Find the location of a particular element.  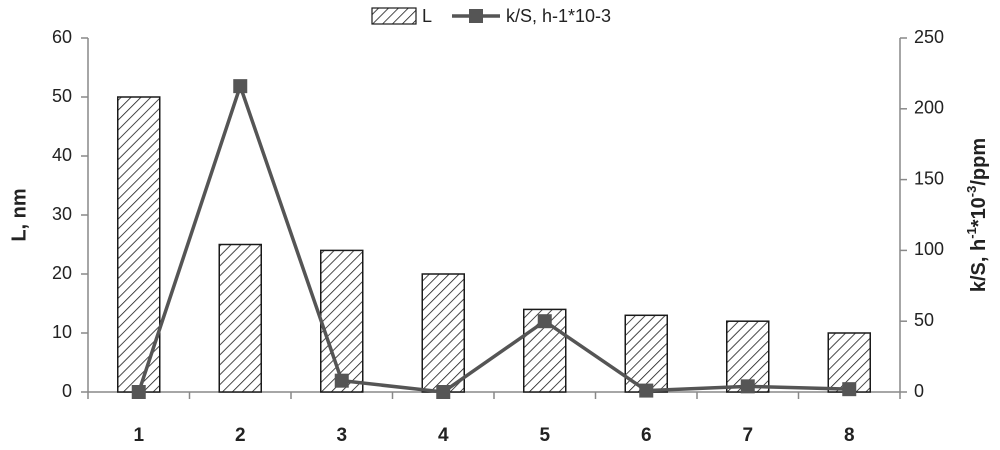

y2-tick-label: 50 is located at coordinates (924, 320).